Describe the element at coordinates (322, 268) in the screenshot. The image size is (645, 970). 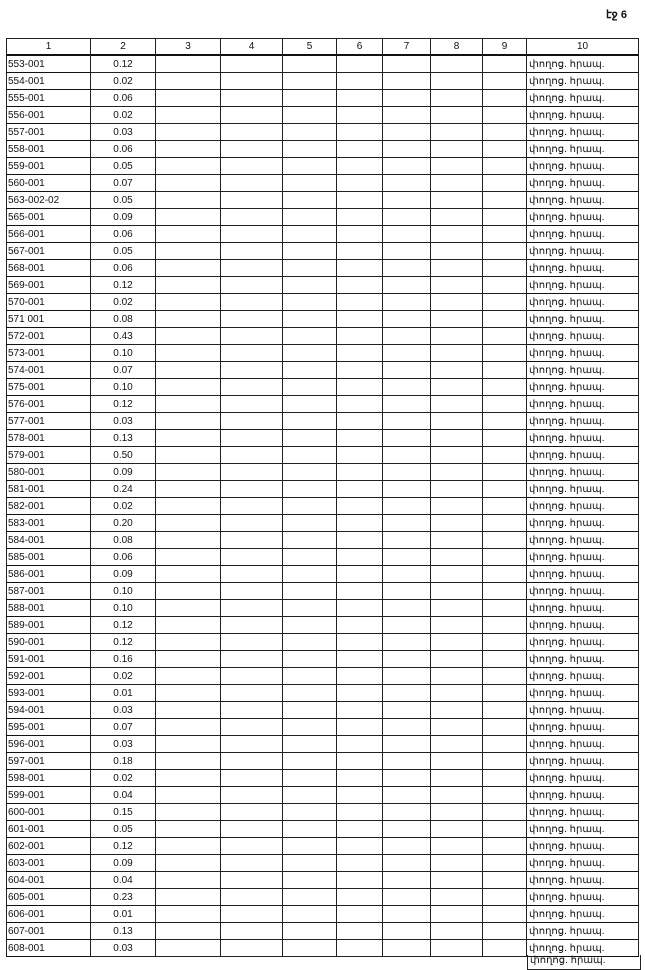
I see `table-row: 568-001 0.06 փողոց. հրապ.` at that location.